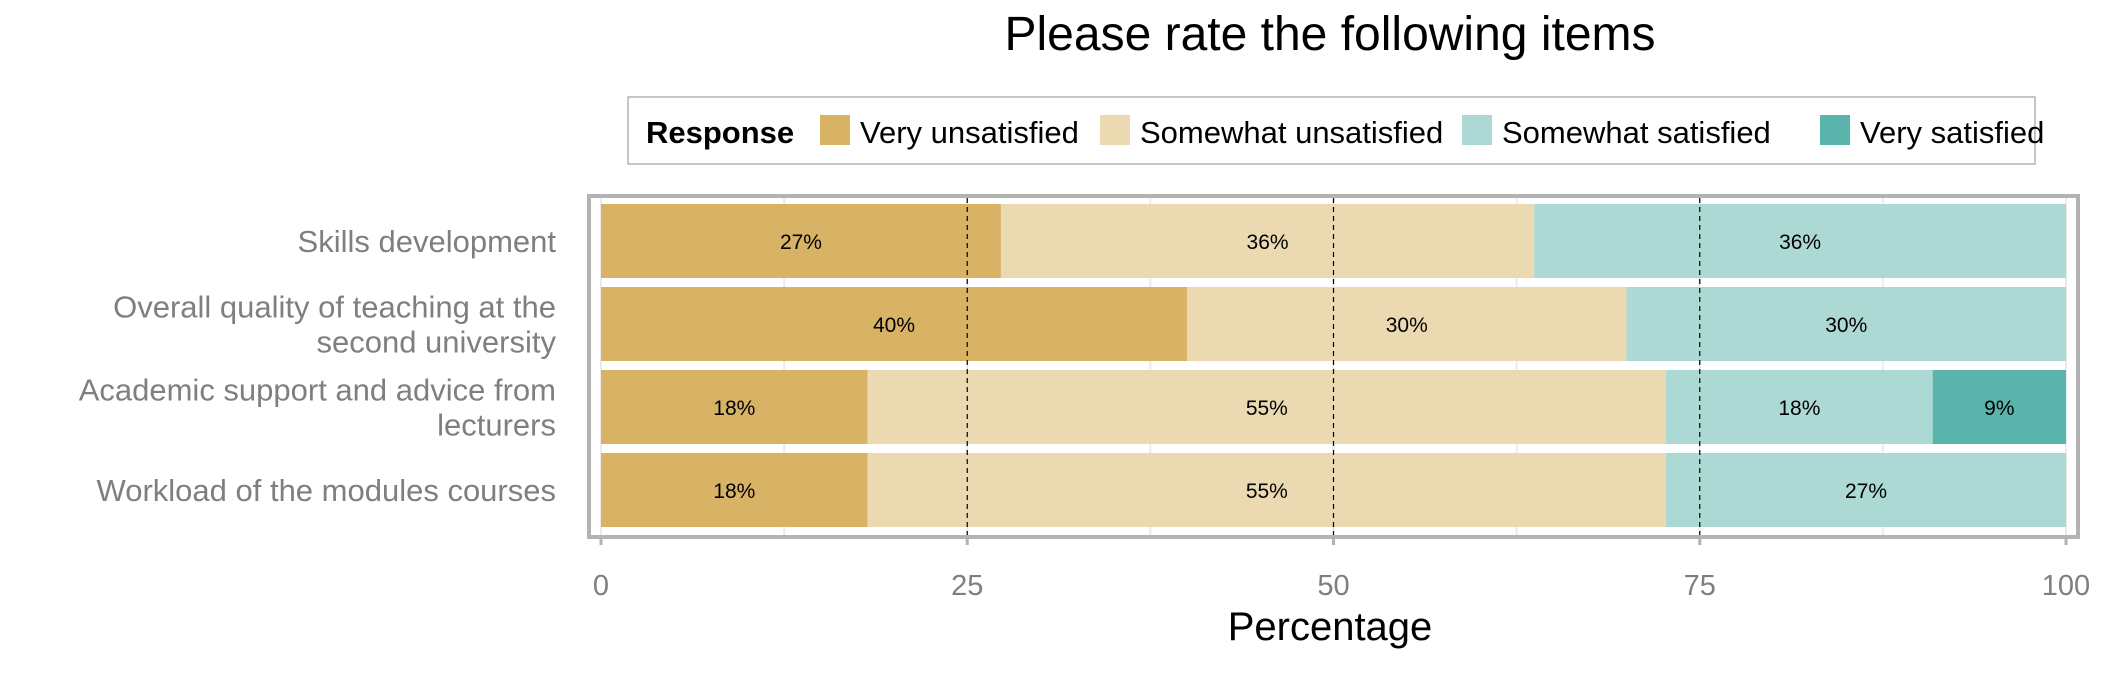  Describe the element at coordinates (2066, 586) in the screenshot. I see `x-tick-label: 100` at that location.